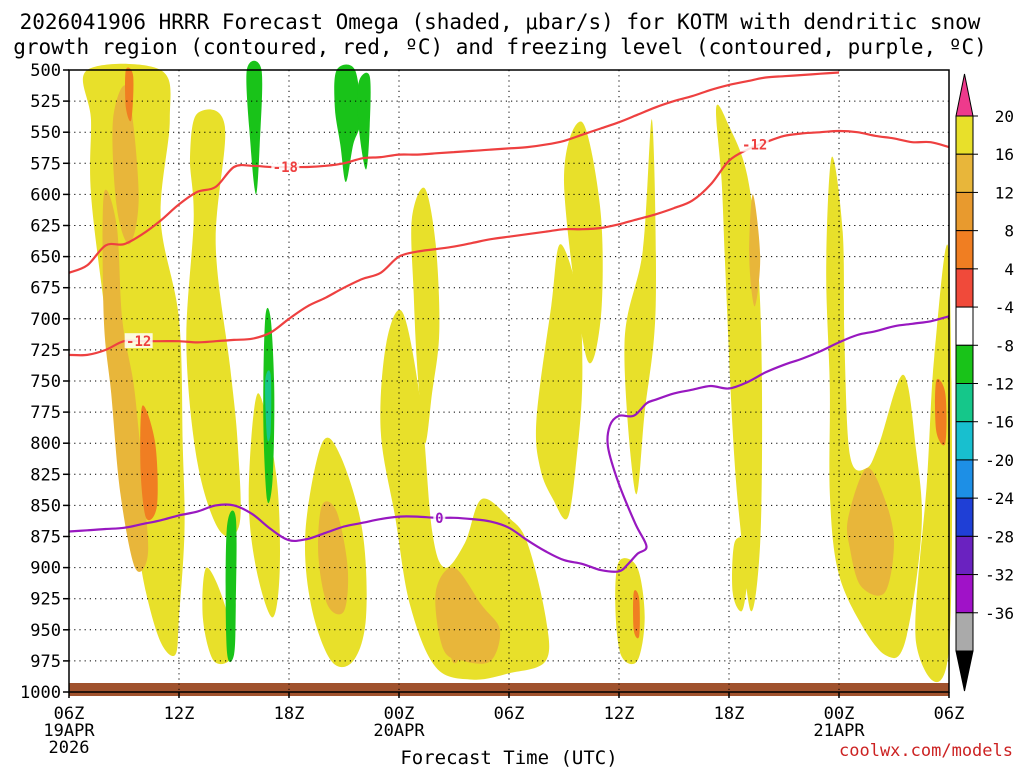 The image size is (1024, 768). Describe the element at coordinates (399, 731) in the screenshot. I see `x-tick-date-3: 20APR` at that location.